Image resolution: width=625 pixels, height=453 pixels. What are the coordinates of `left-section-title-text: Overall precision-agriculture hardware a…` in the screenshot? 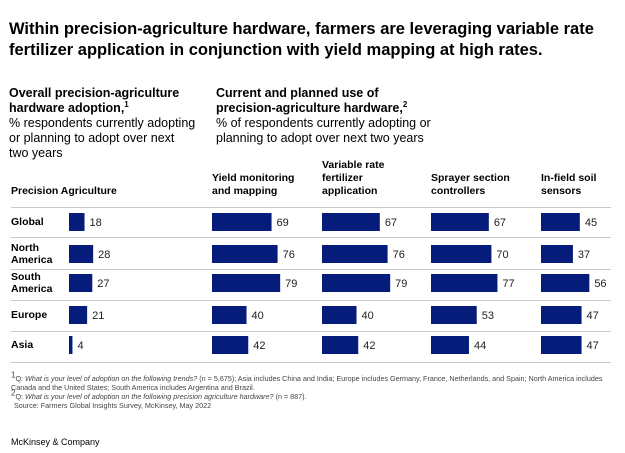 It's located at (94, 100).